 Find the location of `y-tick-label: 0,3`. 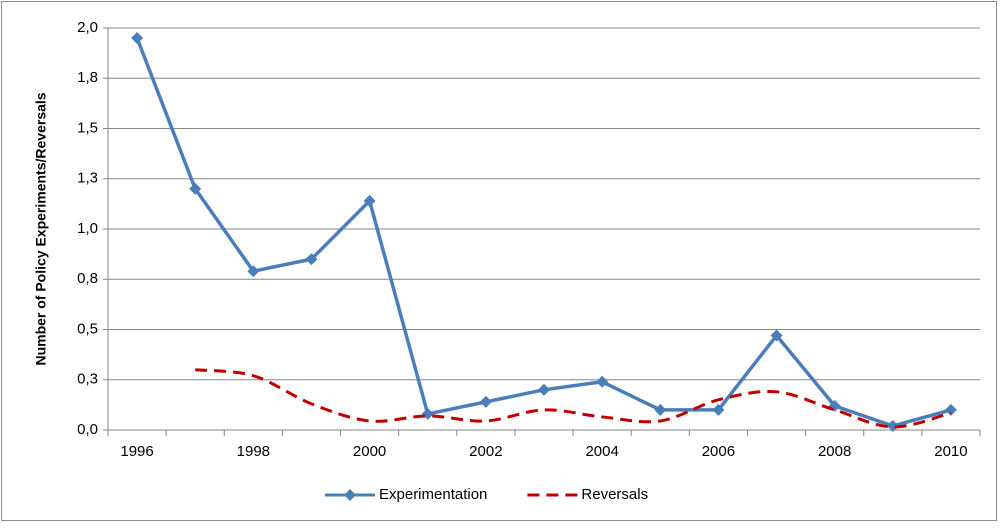

y-tick-label: 0,3 is located at coordinates (87, 379).